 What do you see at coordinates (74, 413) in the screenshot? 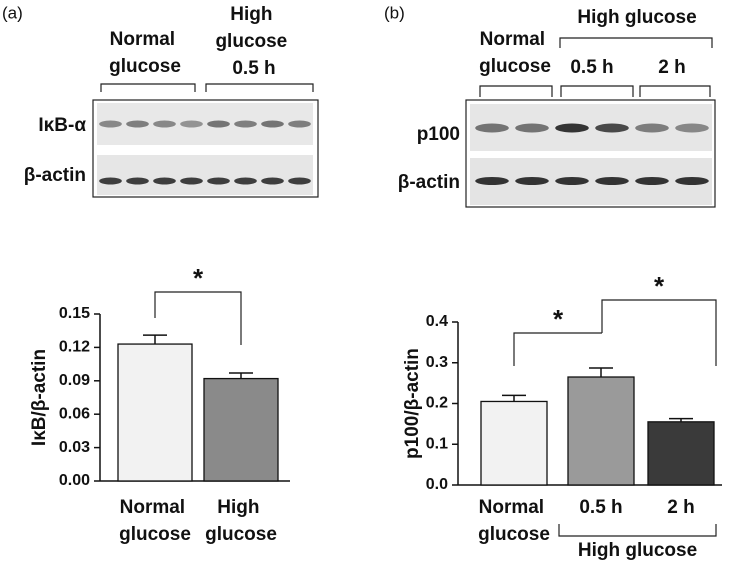
I see `y-tick-label: 0.06` at bounding box center [74, 413].